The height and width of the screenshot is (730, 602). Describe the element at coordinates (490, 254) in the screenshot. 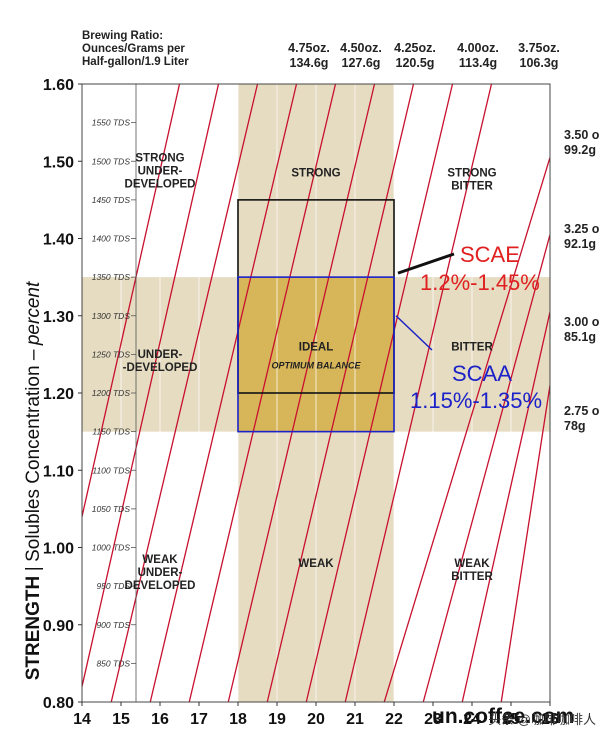

I see `scae-name: SCAE` at that location.